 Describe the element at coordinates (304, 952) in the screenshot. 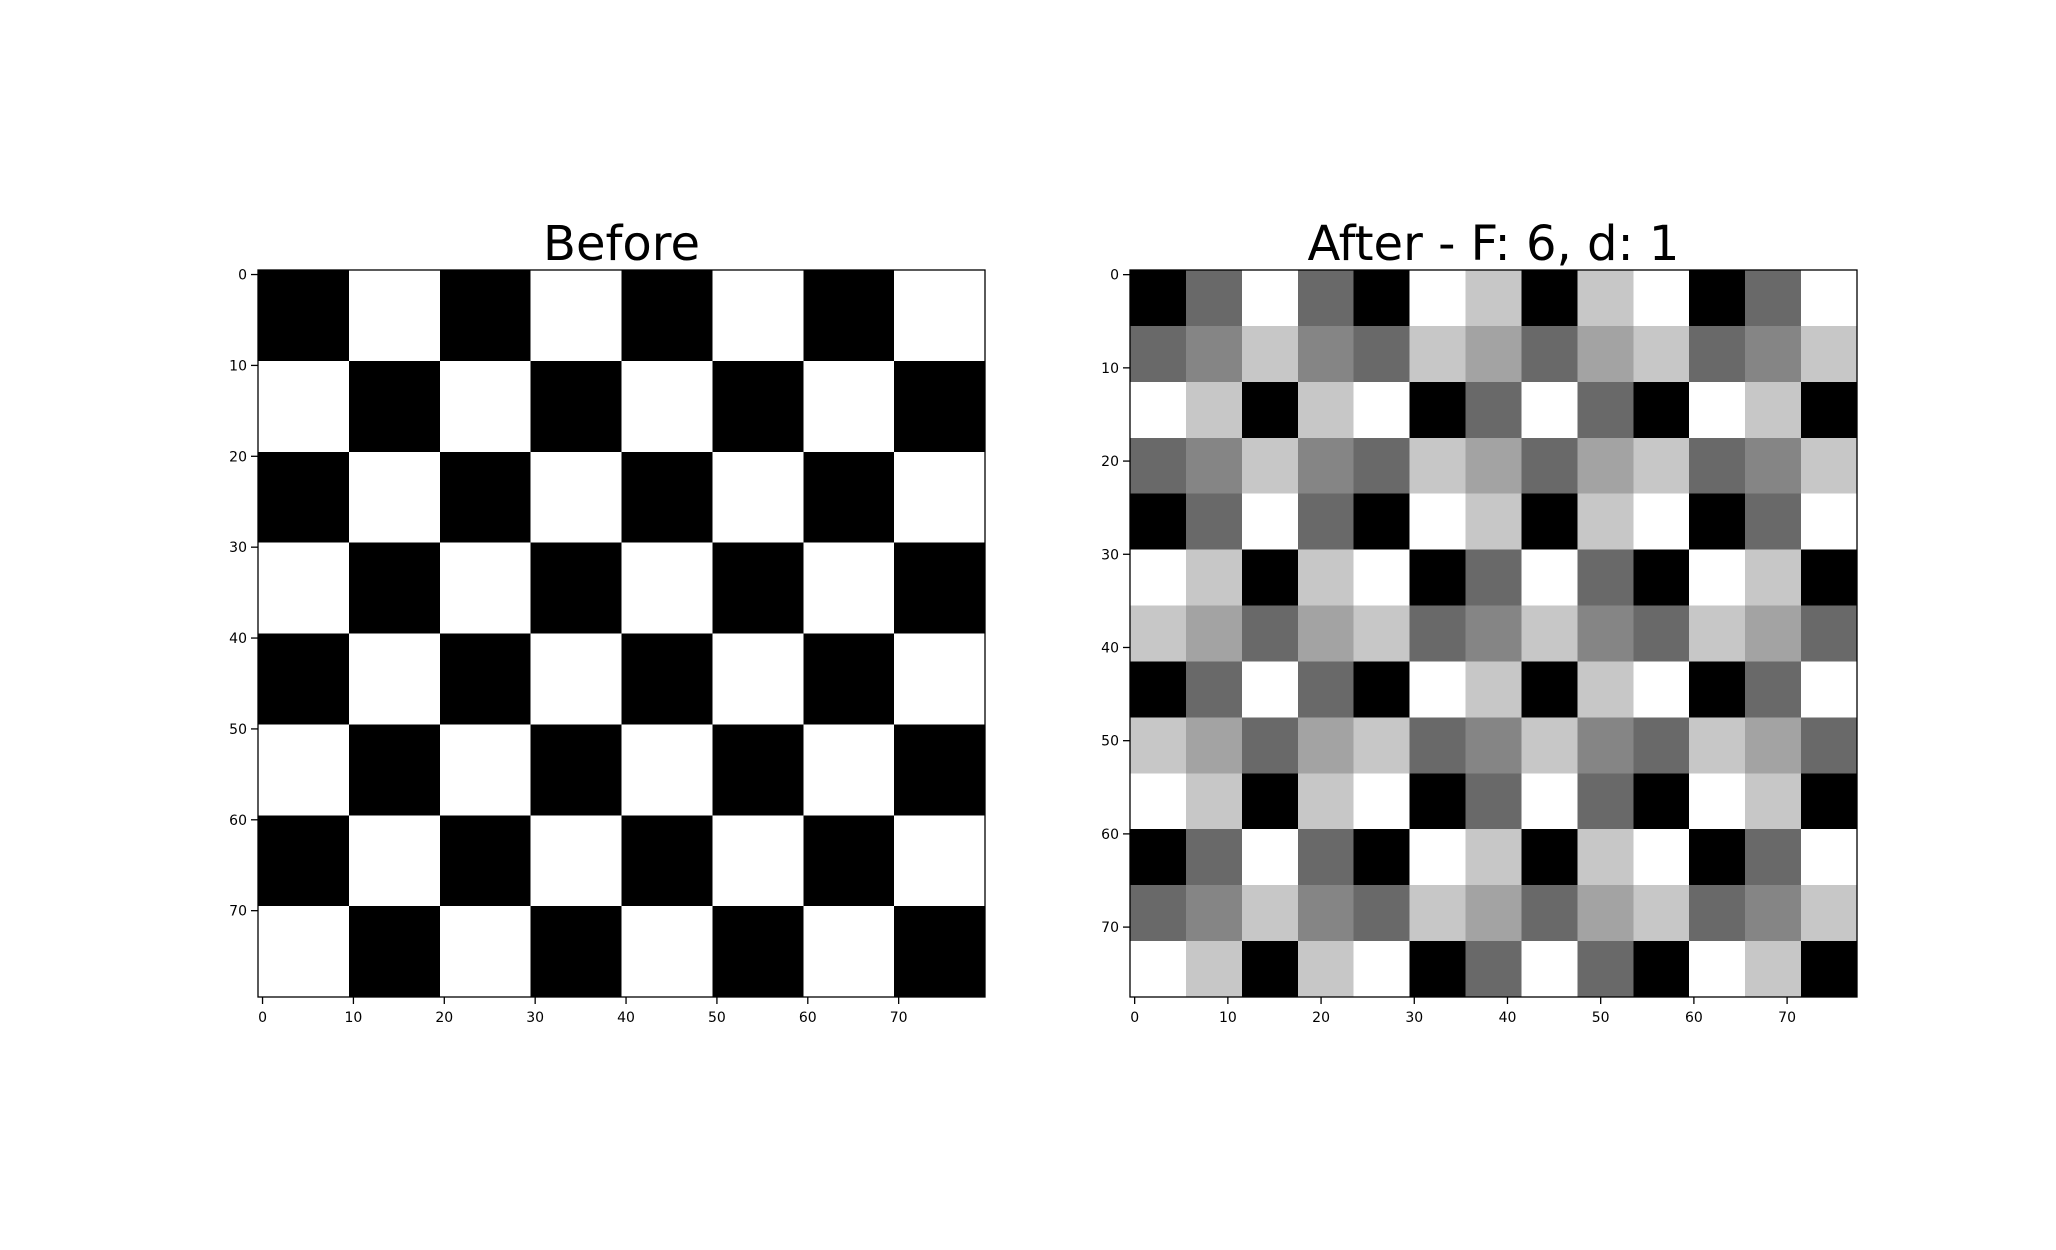

I see `before-image-cell-r7-c0` at that location.